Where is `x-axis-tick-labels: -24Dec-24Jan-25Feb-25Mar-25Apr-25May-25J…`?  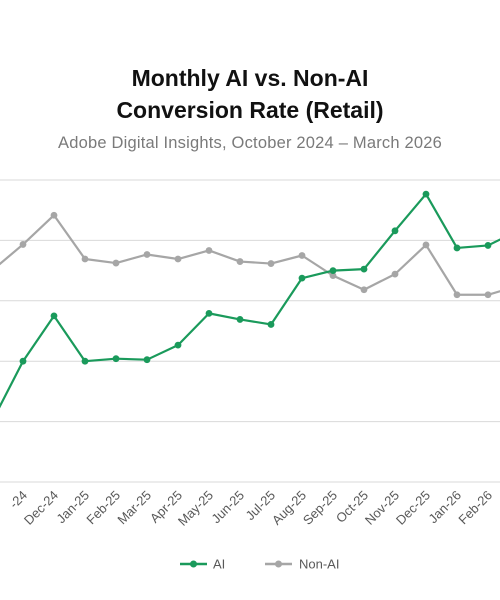 x-axis-tick-labels: -24Dec-24Jan-25Feb-25Mar-25Apr-25May-25J… is located at coordinates (250, 508).